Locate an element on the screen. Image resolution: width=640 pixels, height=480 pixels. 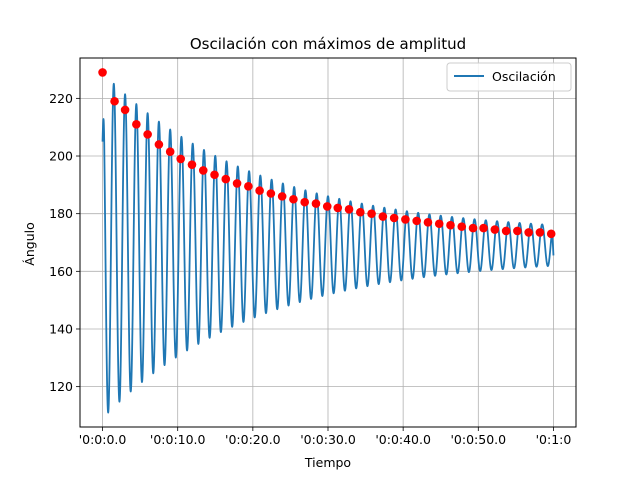
y-axis-ticks: 120 140 160 180 200 220 is located at coordinates (64, 242).